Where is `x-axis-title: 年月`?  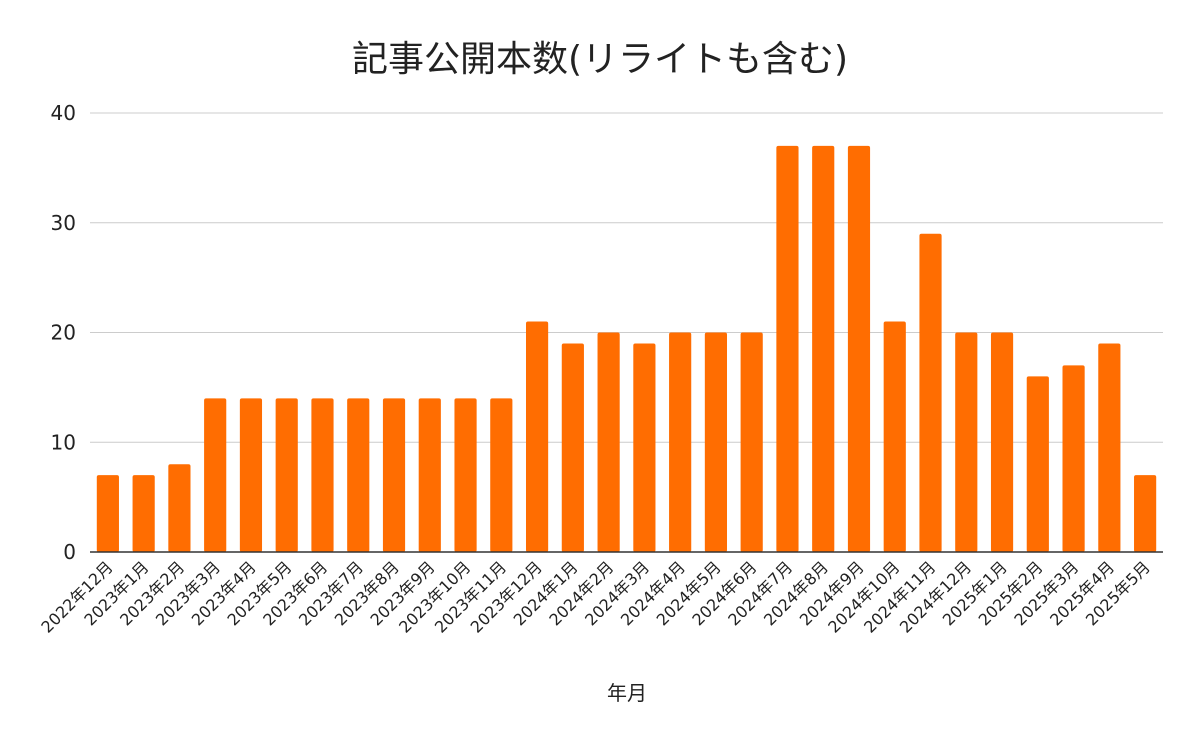
x-axis-title: 年月 is located at coordinates (627, 693).